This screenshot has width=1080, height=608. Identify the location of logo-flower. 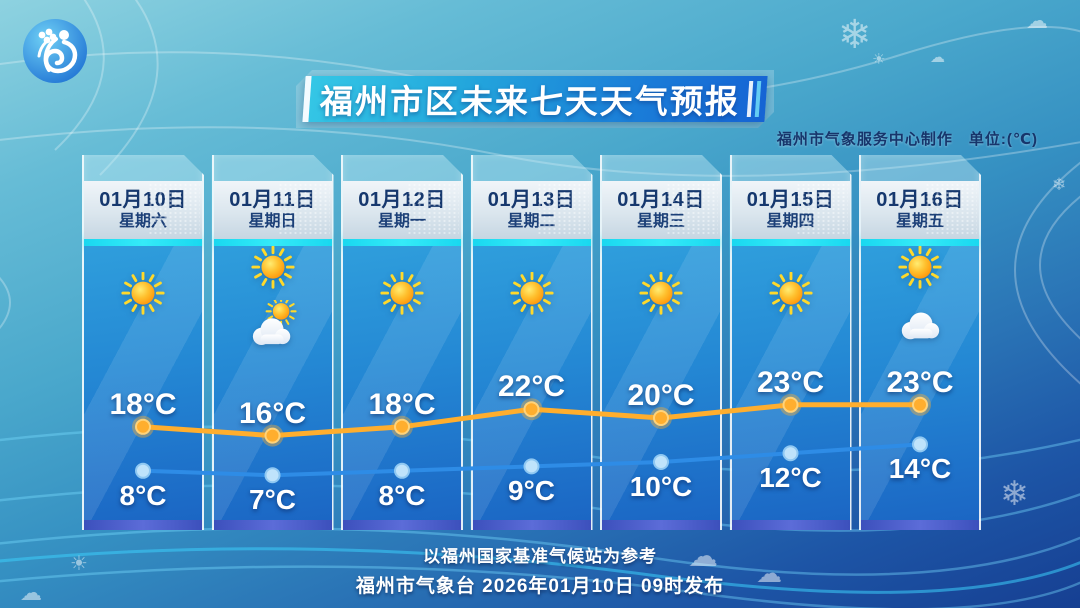
(47, 43).